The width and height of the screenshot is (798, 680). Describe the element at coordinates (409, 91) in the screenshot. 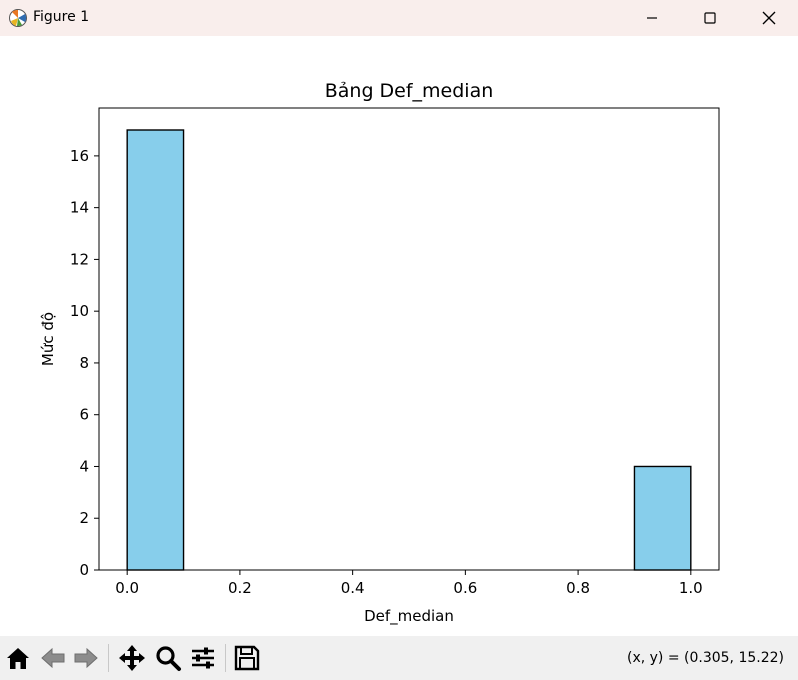

I see `chart-title: Bảng Def_median` at that location.